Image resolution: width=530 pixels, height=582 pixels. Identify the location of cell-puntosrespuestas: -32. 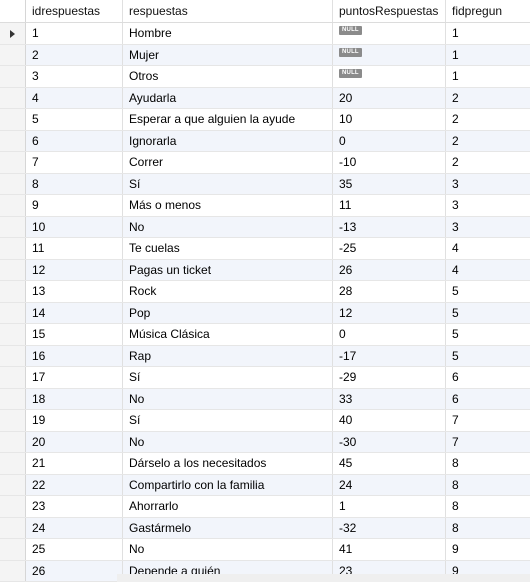
(389, 527).